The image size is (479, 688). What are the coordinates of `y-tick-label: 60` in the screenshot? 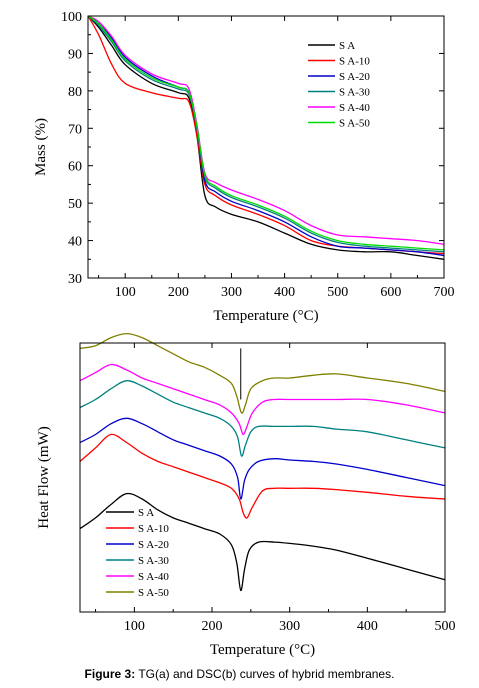 It's located at (75, 167).